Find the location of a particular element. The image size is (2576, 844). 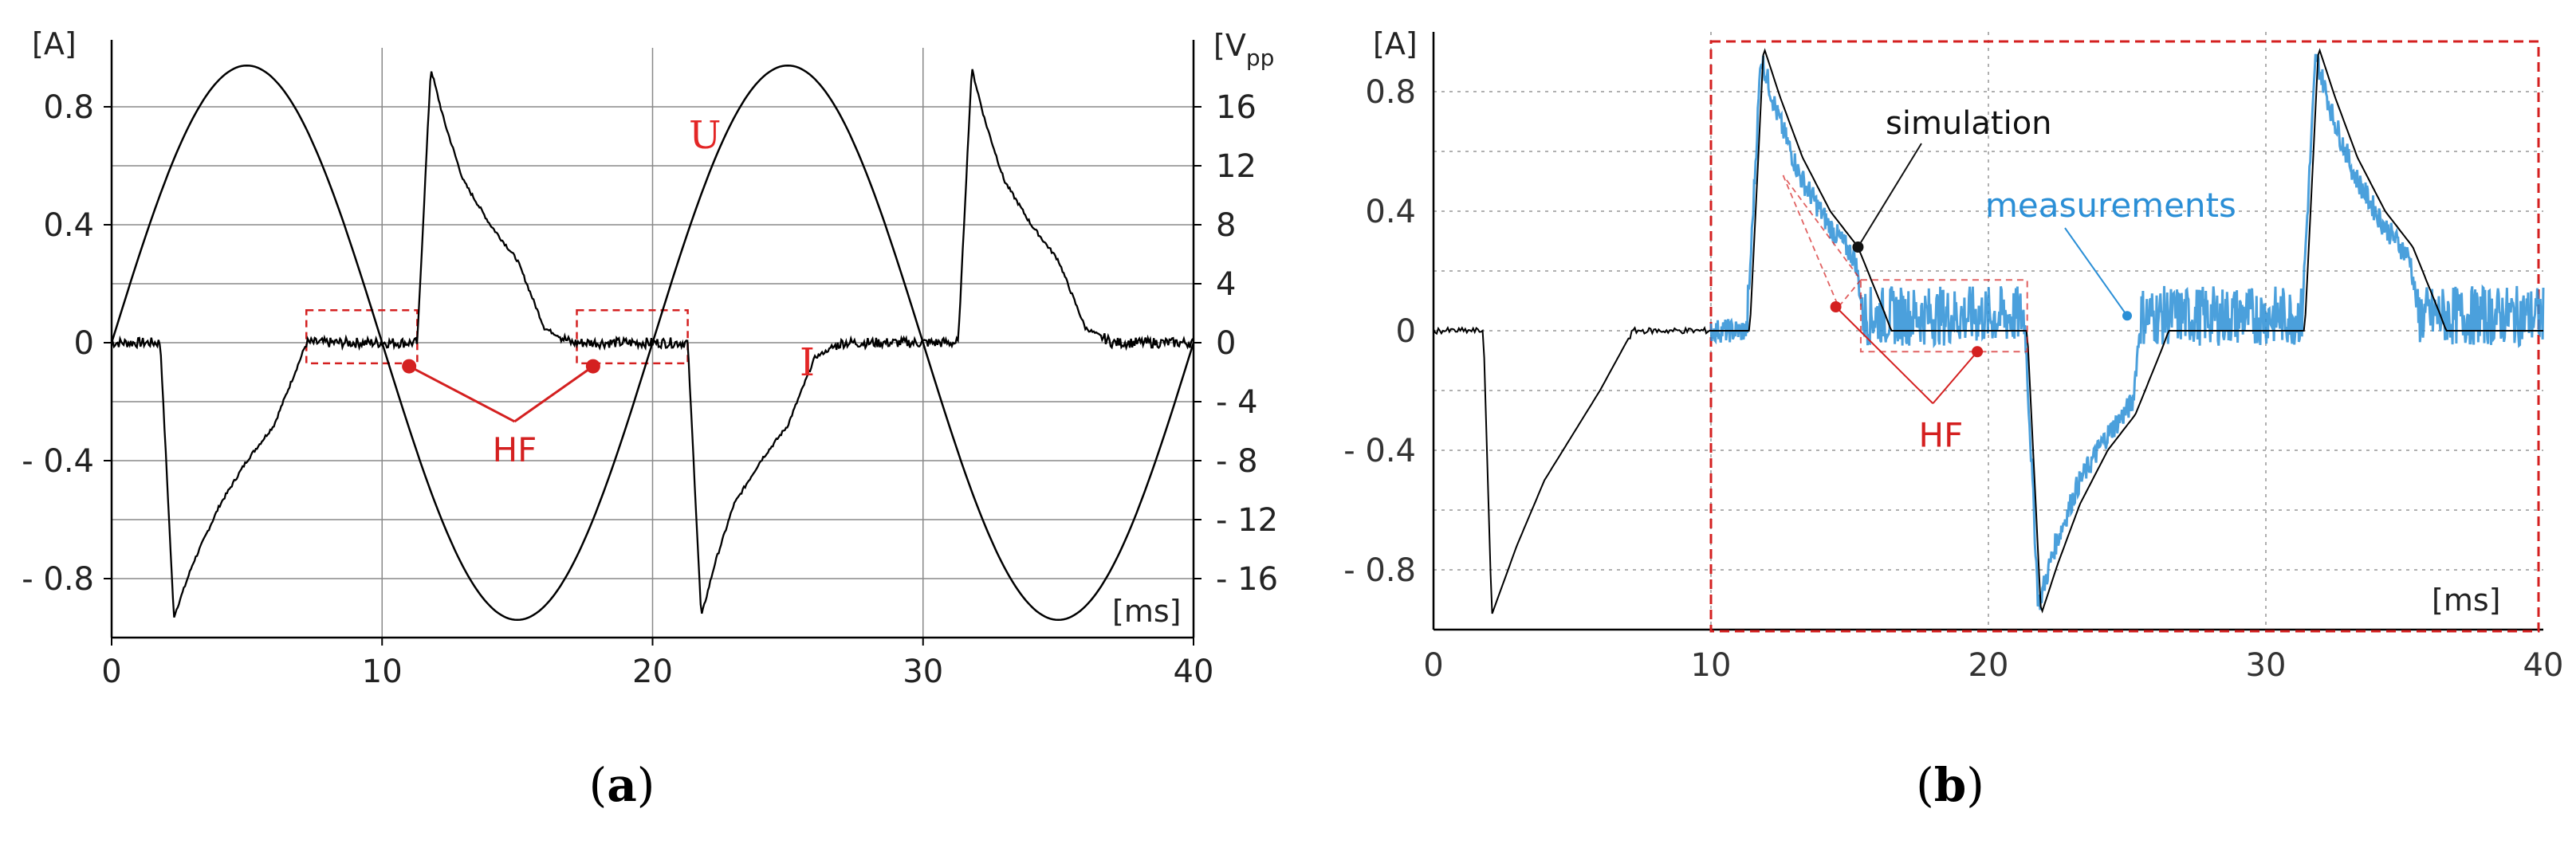

panel-b-caption: (b) is located at coordinates (1950, 785).